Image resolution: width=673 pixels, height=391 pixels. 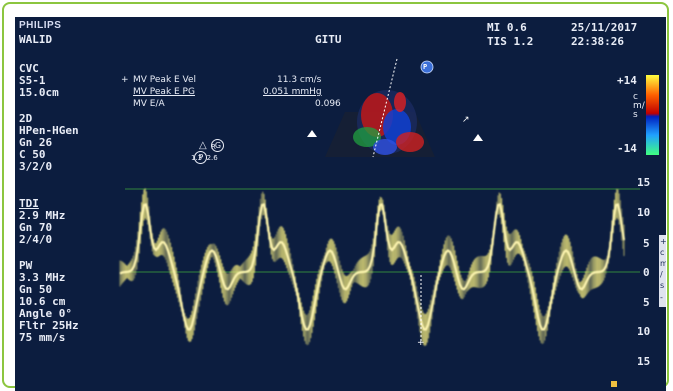 What do you see at coordinates (45, 313) in the screenshot?
I see `pw-angle: Angle 0°` at bounding box center [45, 313].